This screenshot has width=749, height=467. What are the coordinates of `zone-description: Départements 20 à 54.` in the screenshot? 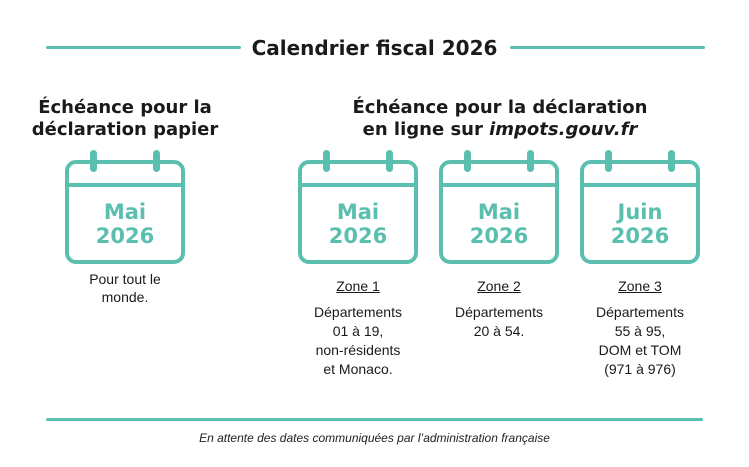 It's located at (499, 322).